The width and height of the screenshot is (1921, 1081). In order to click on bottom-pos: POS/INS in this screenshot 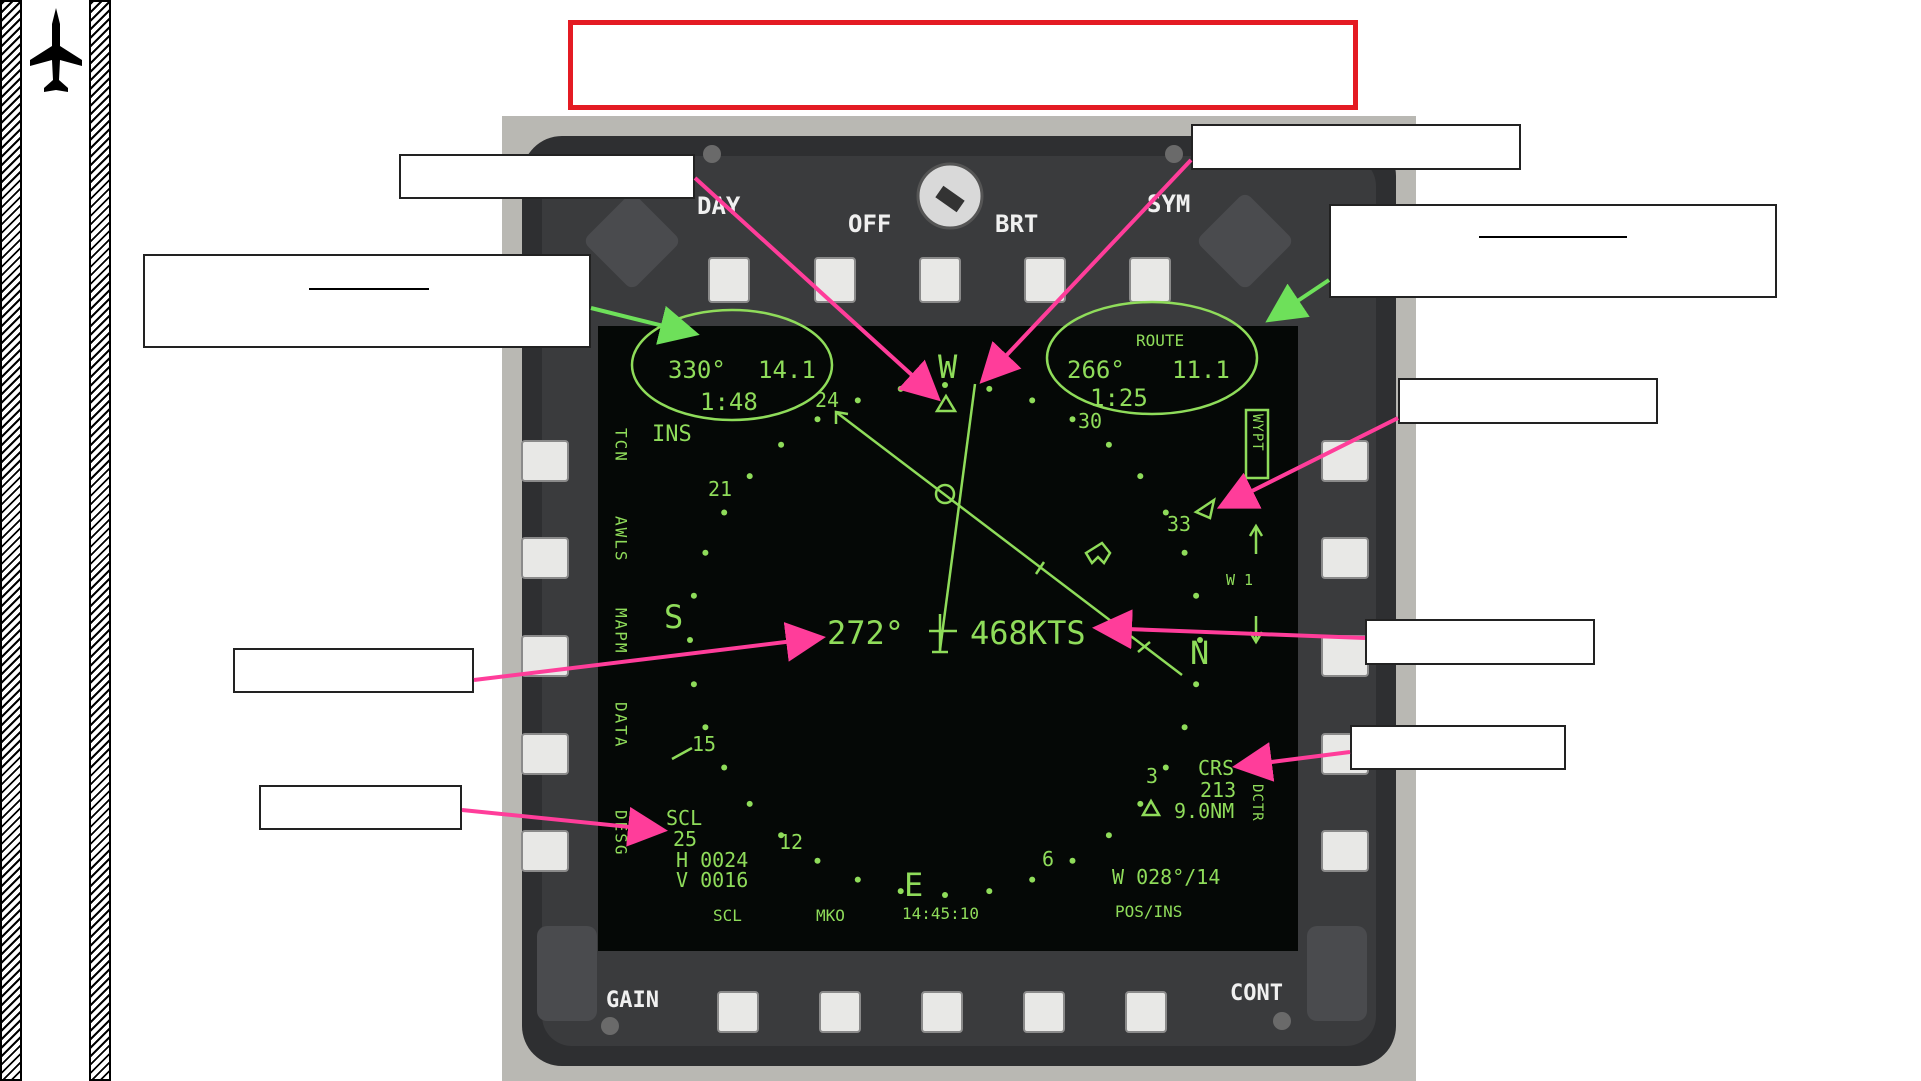, I will do `click(1148, 911)`.